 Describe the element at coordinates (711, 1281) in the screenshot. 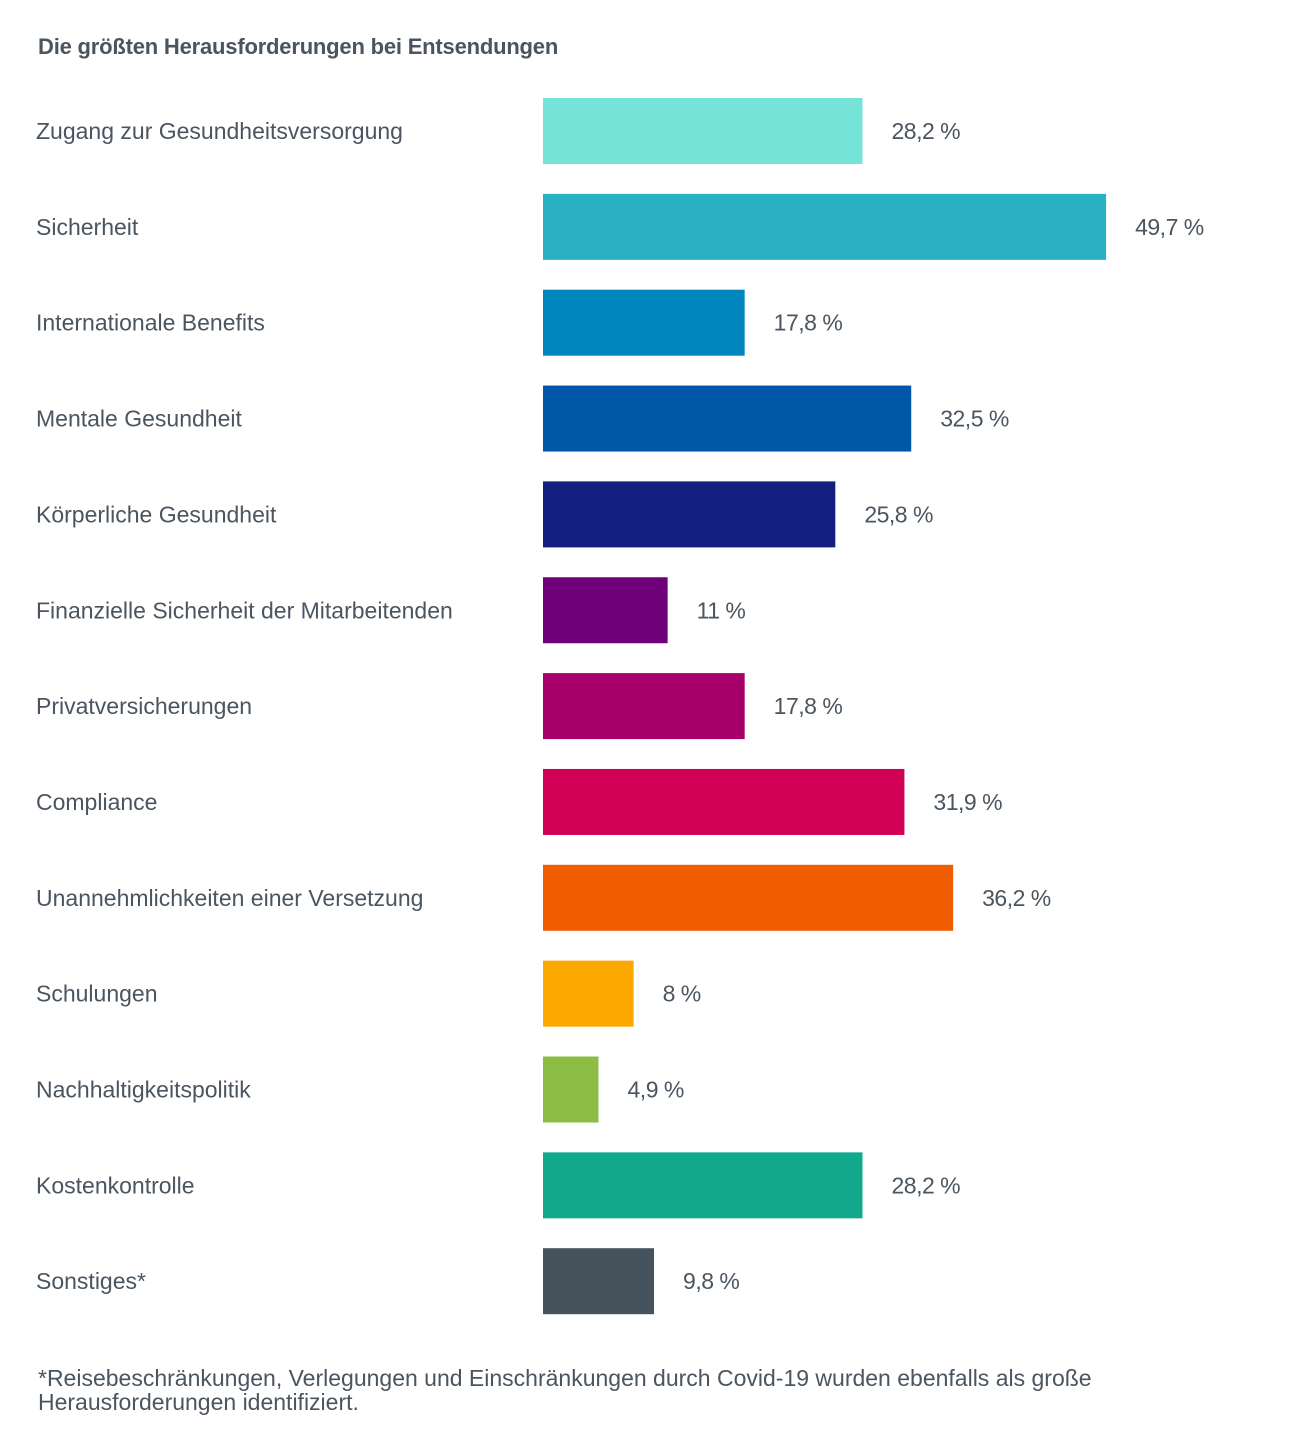

I see `value-label: 9,8 %` at that location.